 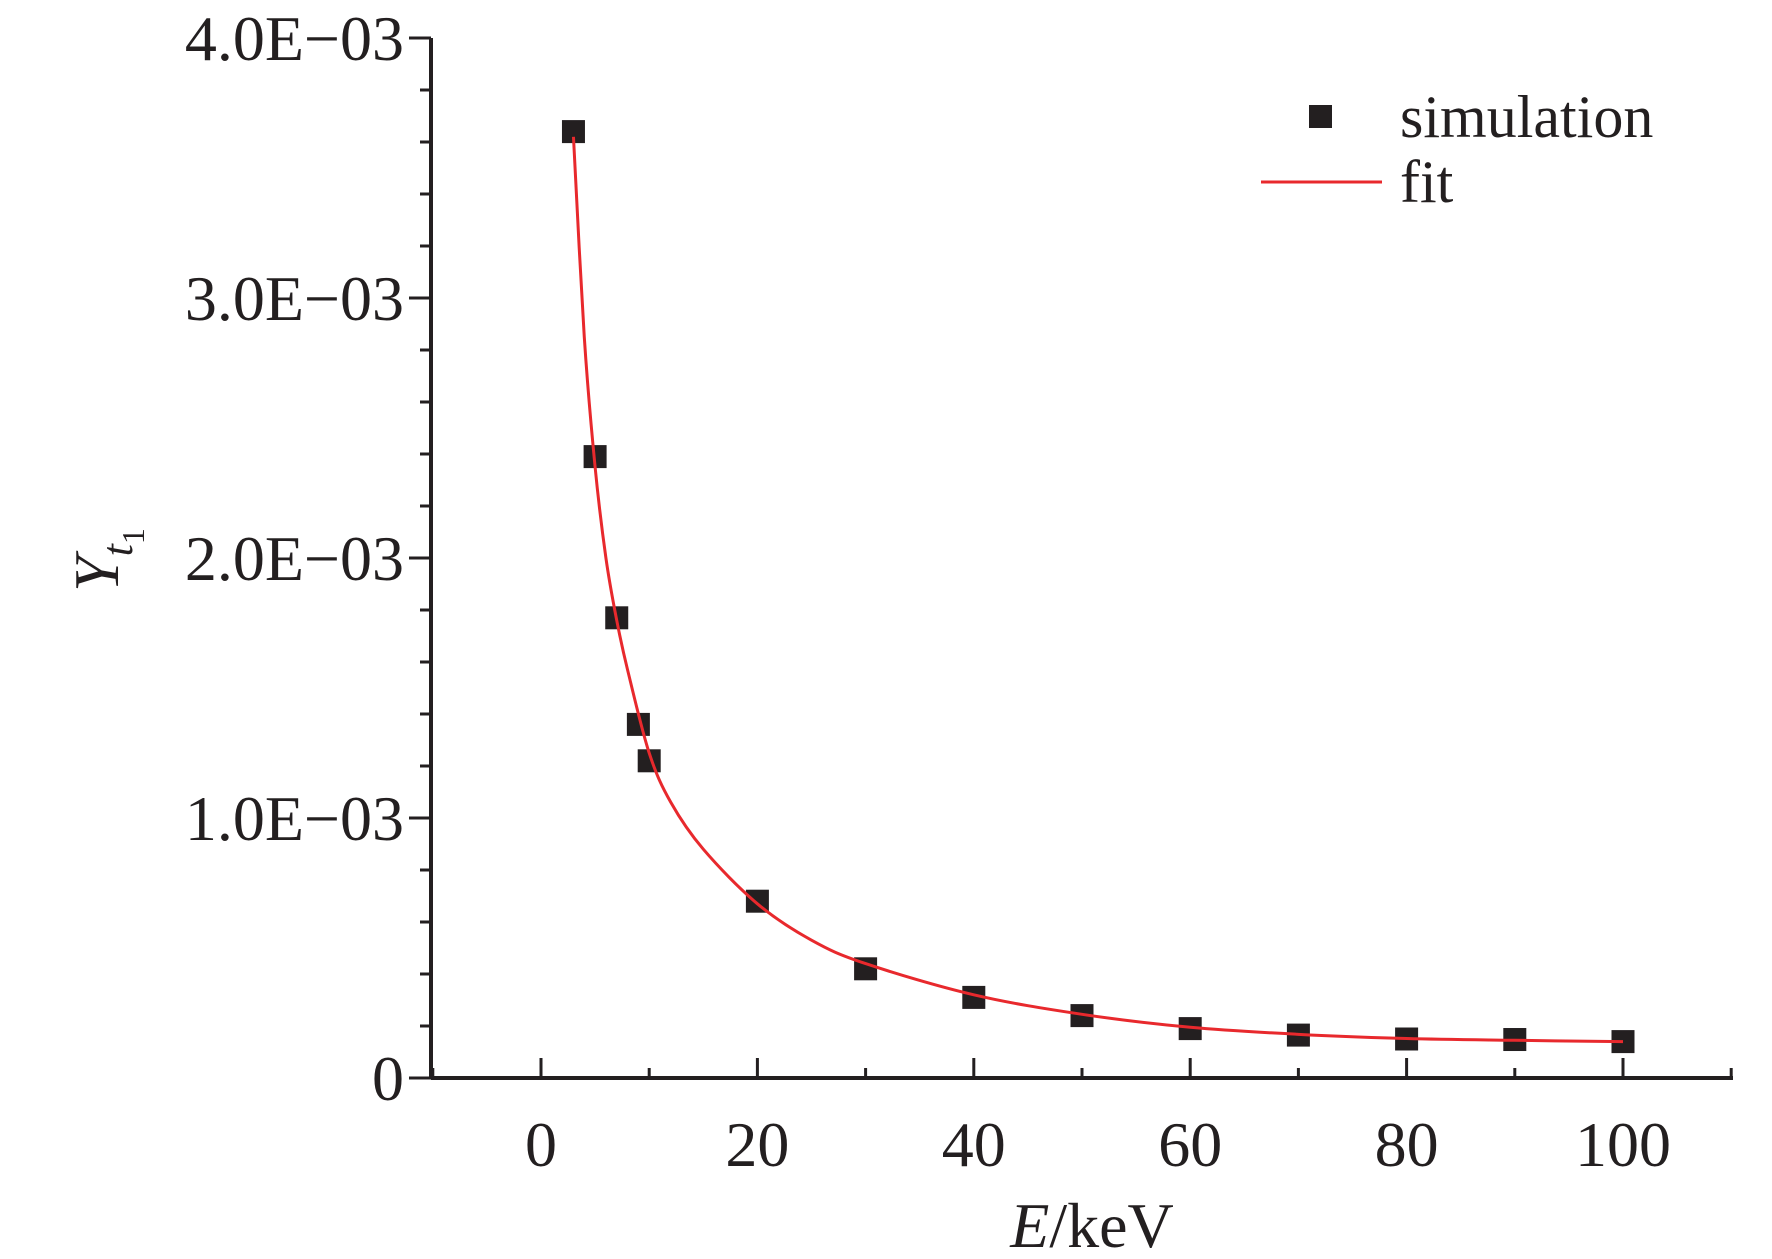 What do you see at coordinates (1091, 1224) in the screenshot?
I see `x-axis-title: E/keV` at bounding box center [1091, 1224].